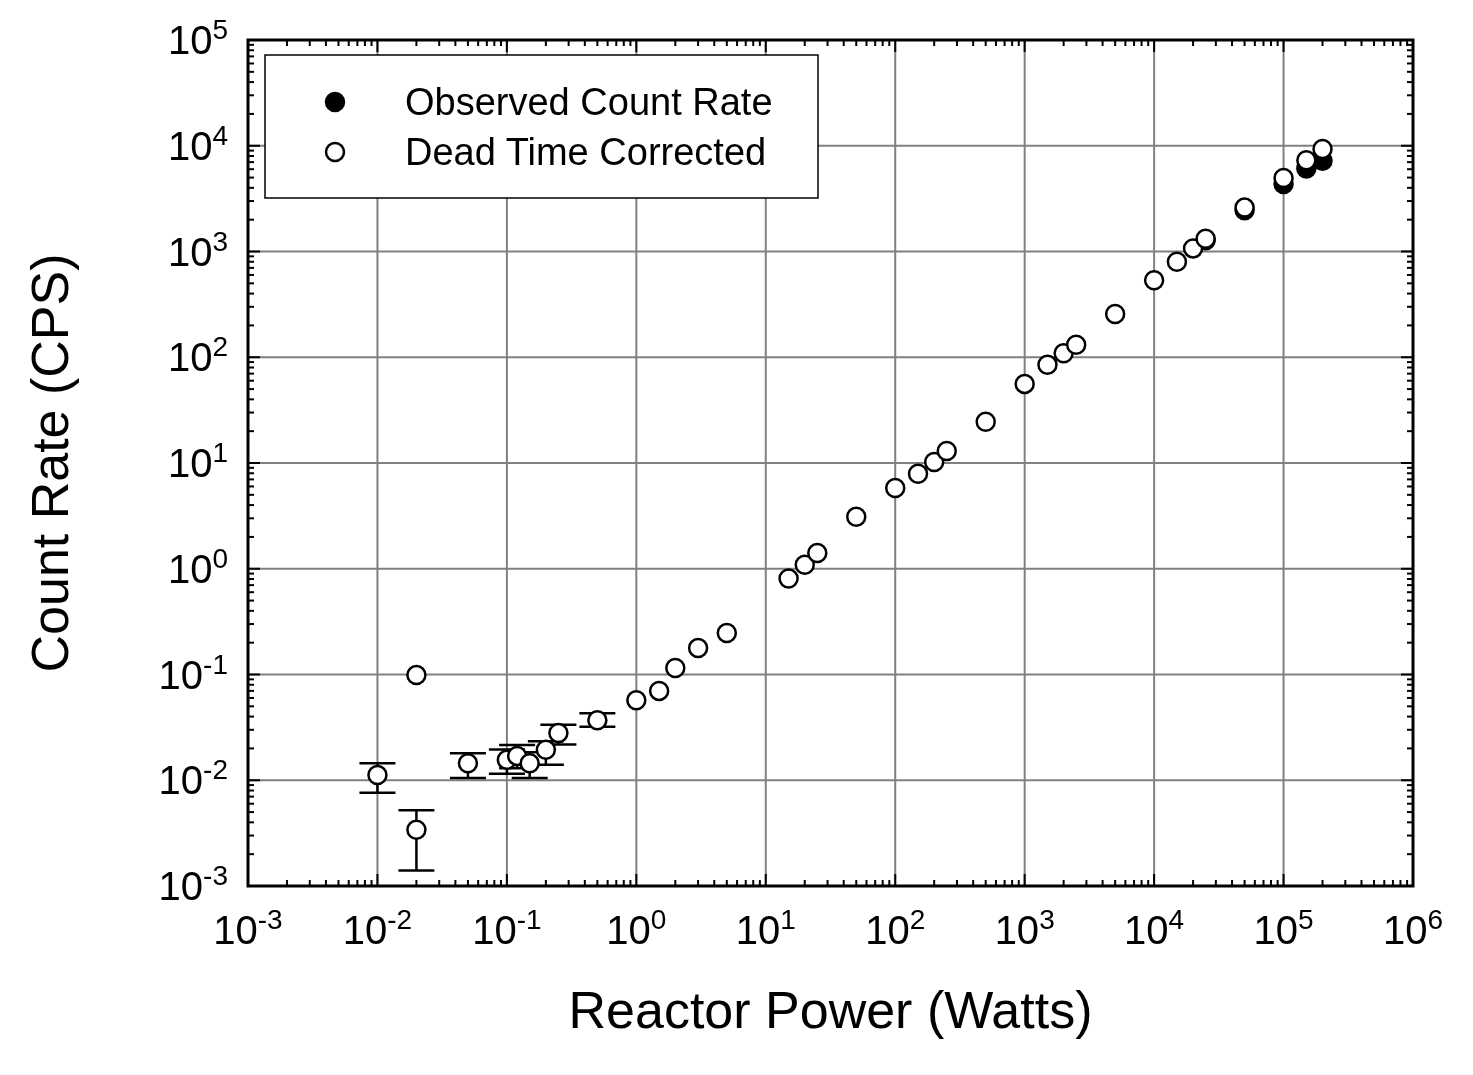  What do you see at coordinates (589, 102) in the screenshot?
I see `legend-label: Observed Count Rate` at bounding box center [589, 102].